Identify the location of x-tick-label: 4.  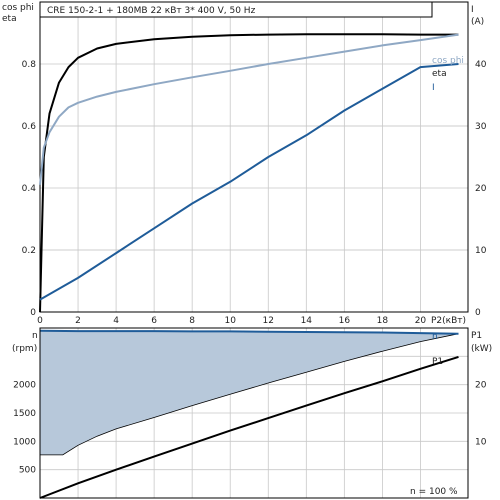
(116, 321).